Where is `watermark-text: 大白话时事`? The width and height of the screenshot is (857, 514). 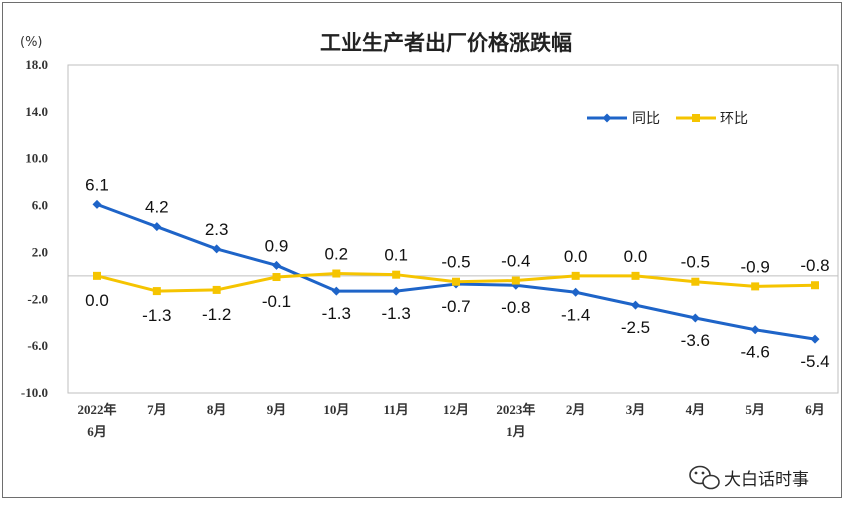 watermark-text: 大白话时事 is located at coordinates (766, 480).